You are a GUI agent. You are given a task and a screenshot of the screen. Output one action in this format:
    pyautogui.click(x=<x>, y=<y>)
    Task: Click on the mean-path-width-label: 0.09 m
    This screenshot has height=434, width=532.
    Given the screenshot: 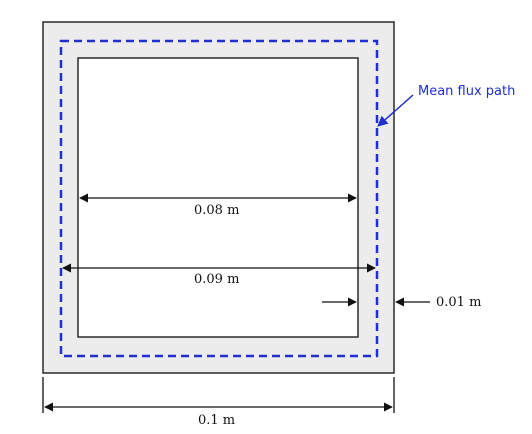 What is the action you would take?
    pyautogui.click(x=217, y=279)
    